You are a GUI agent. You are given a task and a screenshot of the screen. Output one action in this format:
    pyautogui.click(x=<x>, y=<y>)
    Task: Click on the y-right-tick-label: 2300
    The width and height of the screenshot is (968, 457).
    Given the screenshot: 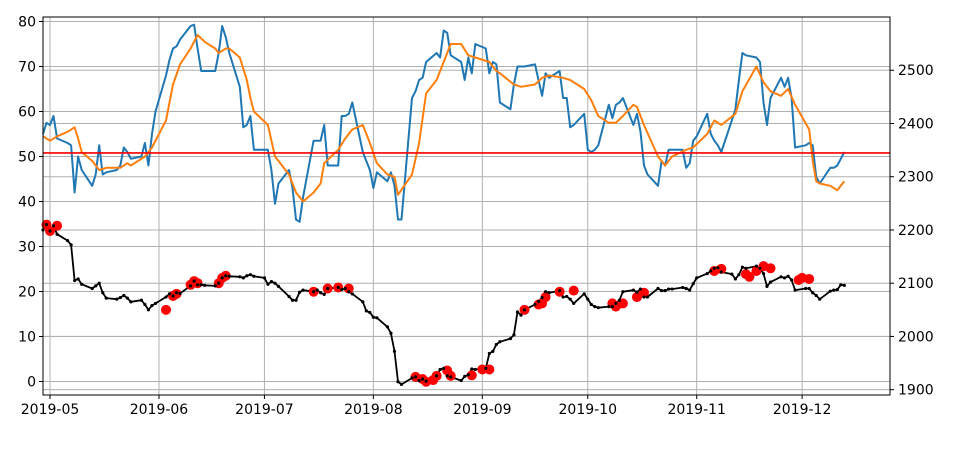 What is the action you would take?
    pyautogui.click(x=916, y=178)
    